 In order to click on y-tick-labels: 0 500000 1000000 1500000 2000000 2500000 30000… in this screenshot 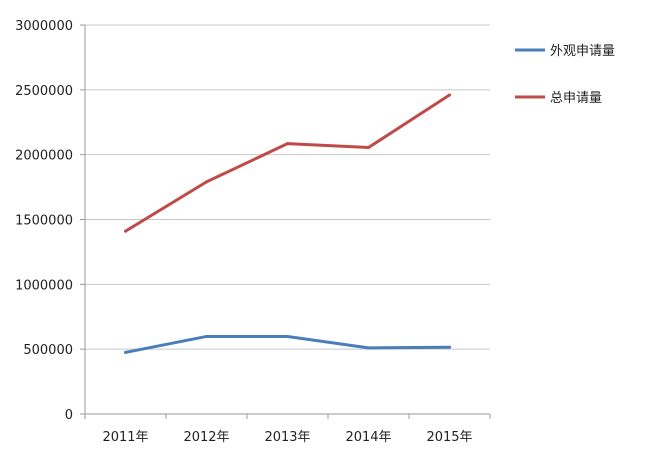, I will do `click(44, 221)`.